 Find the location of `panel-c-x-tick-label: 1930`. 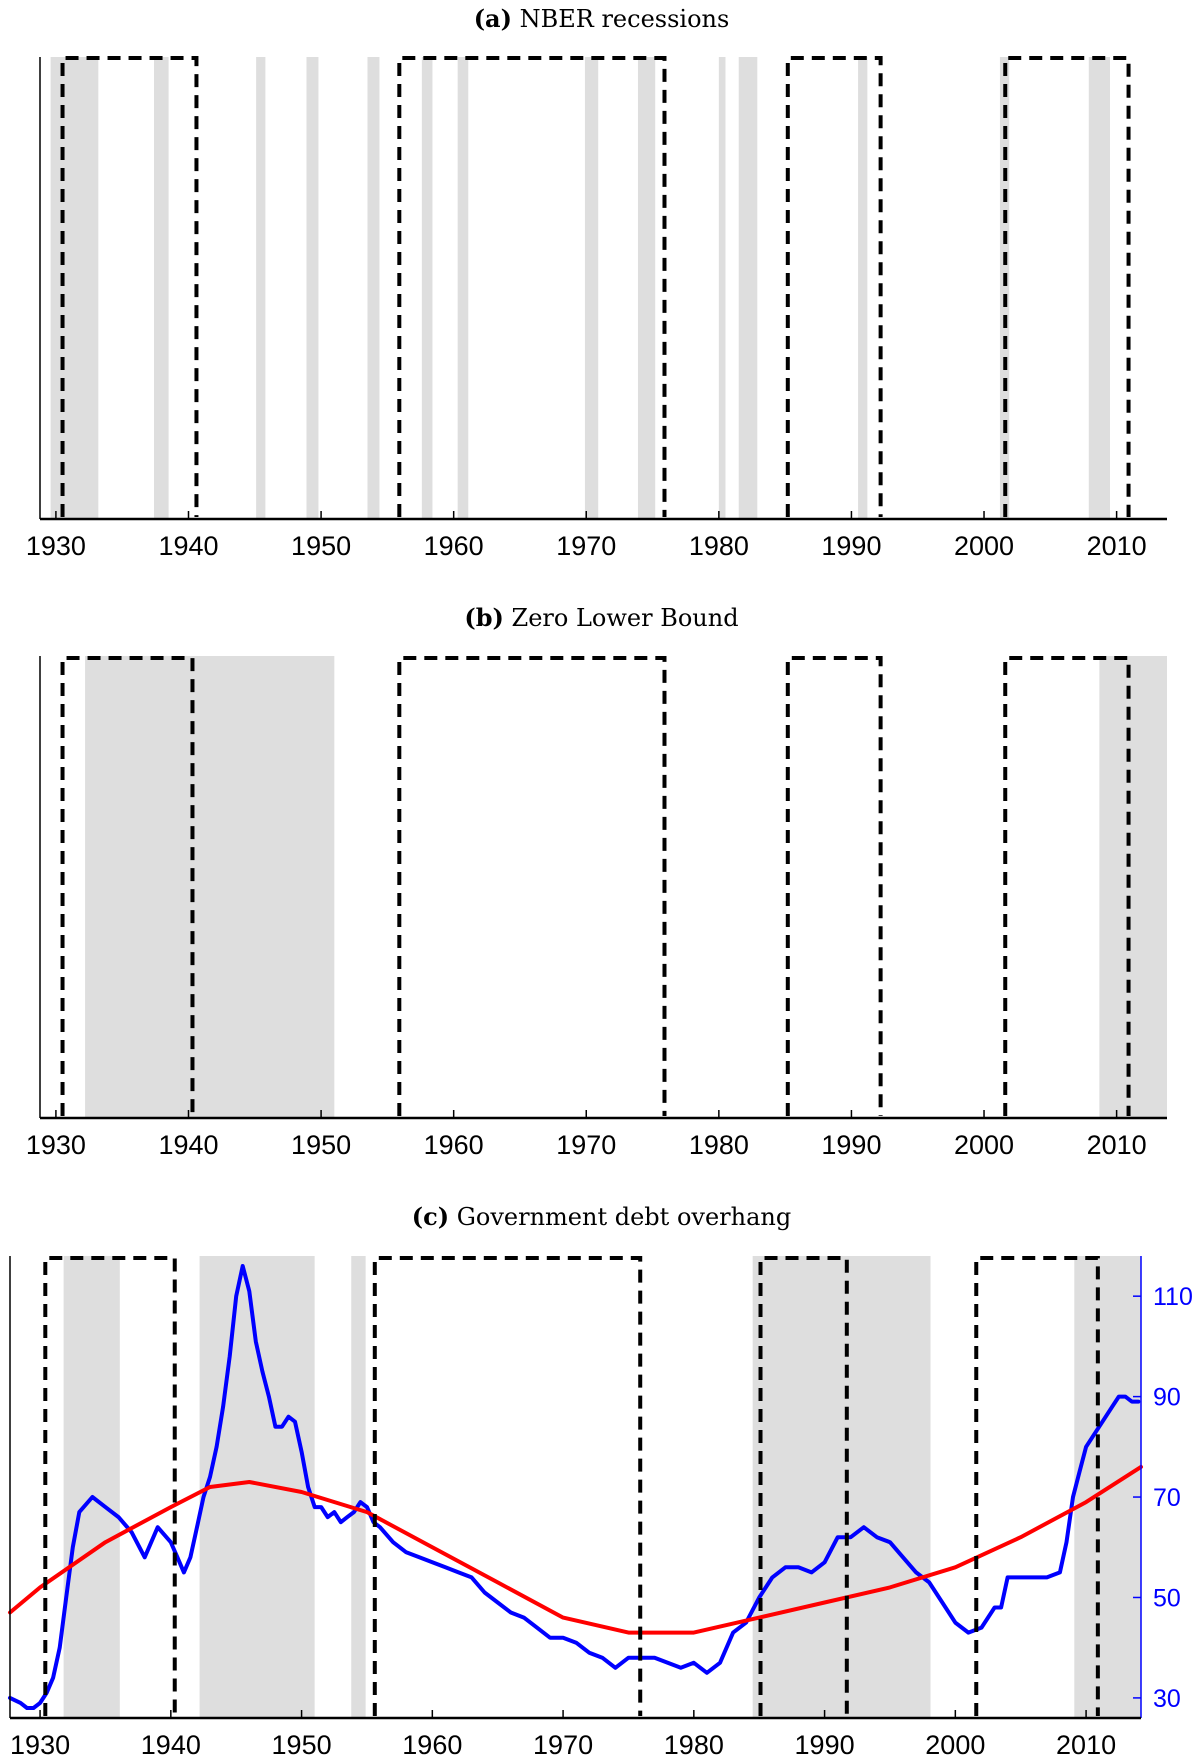

panel-c-x-tick-label: 1930 is located at coordinates (40, 1744).